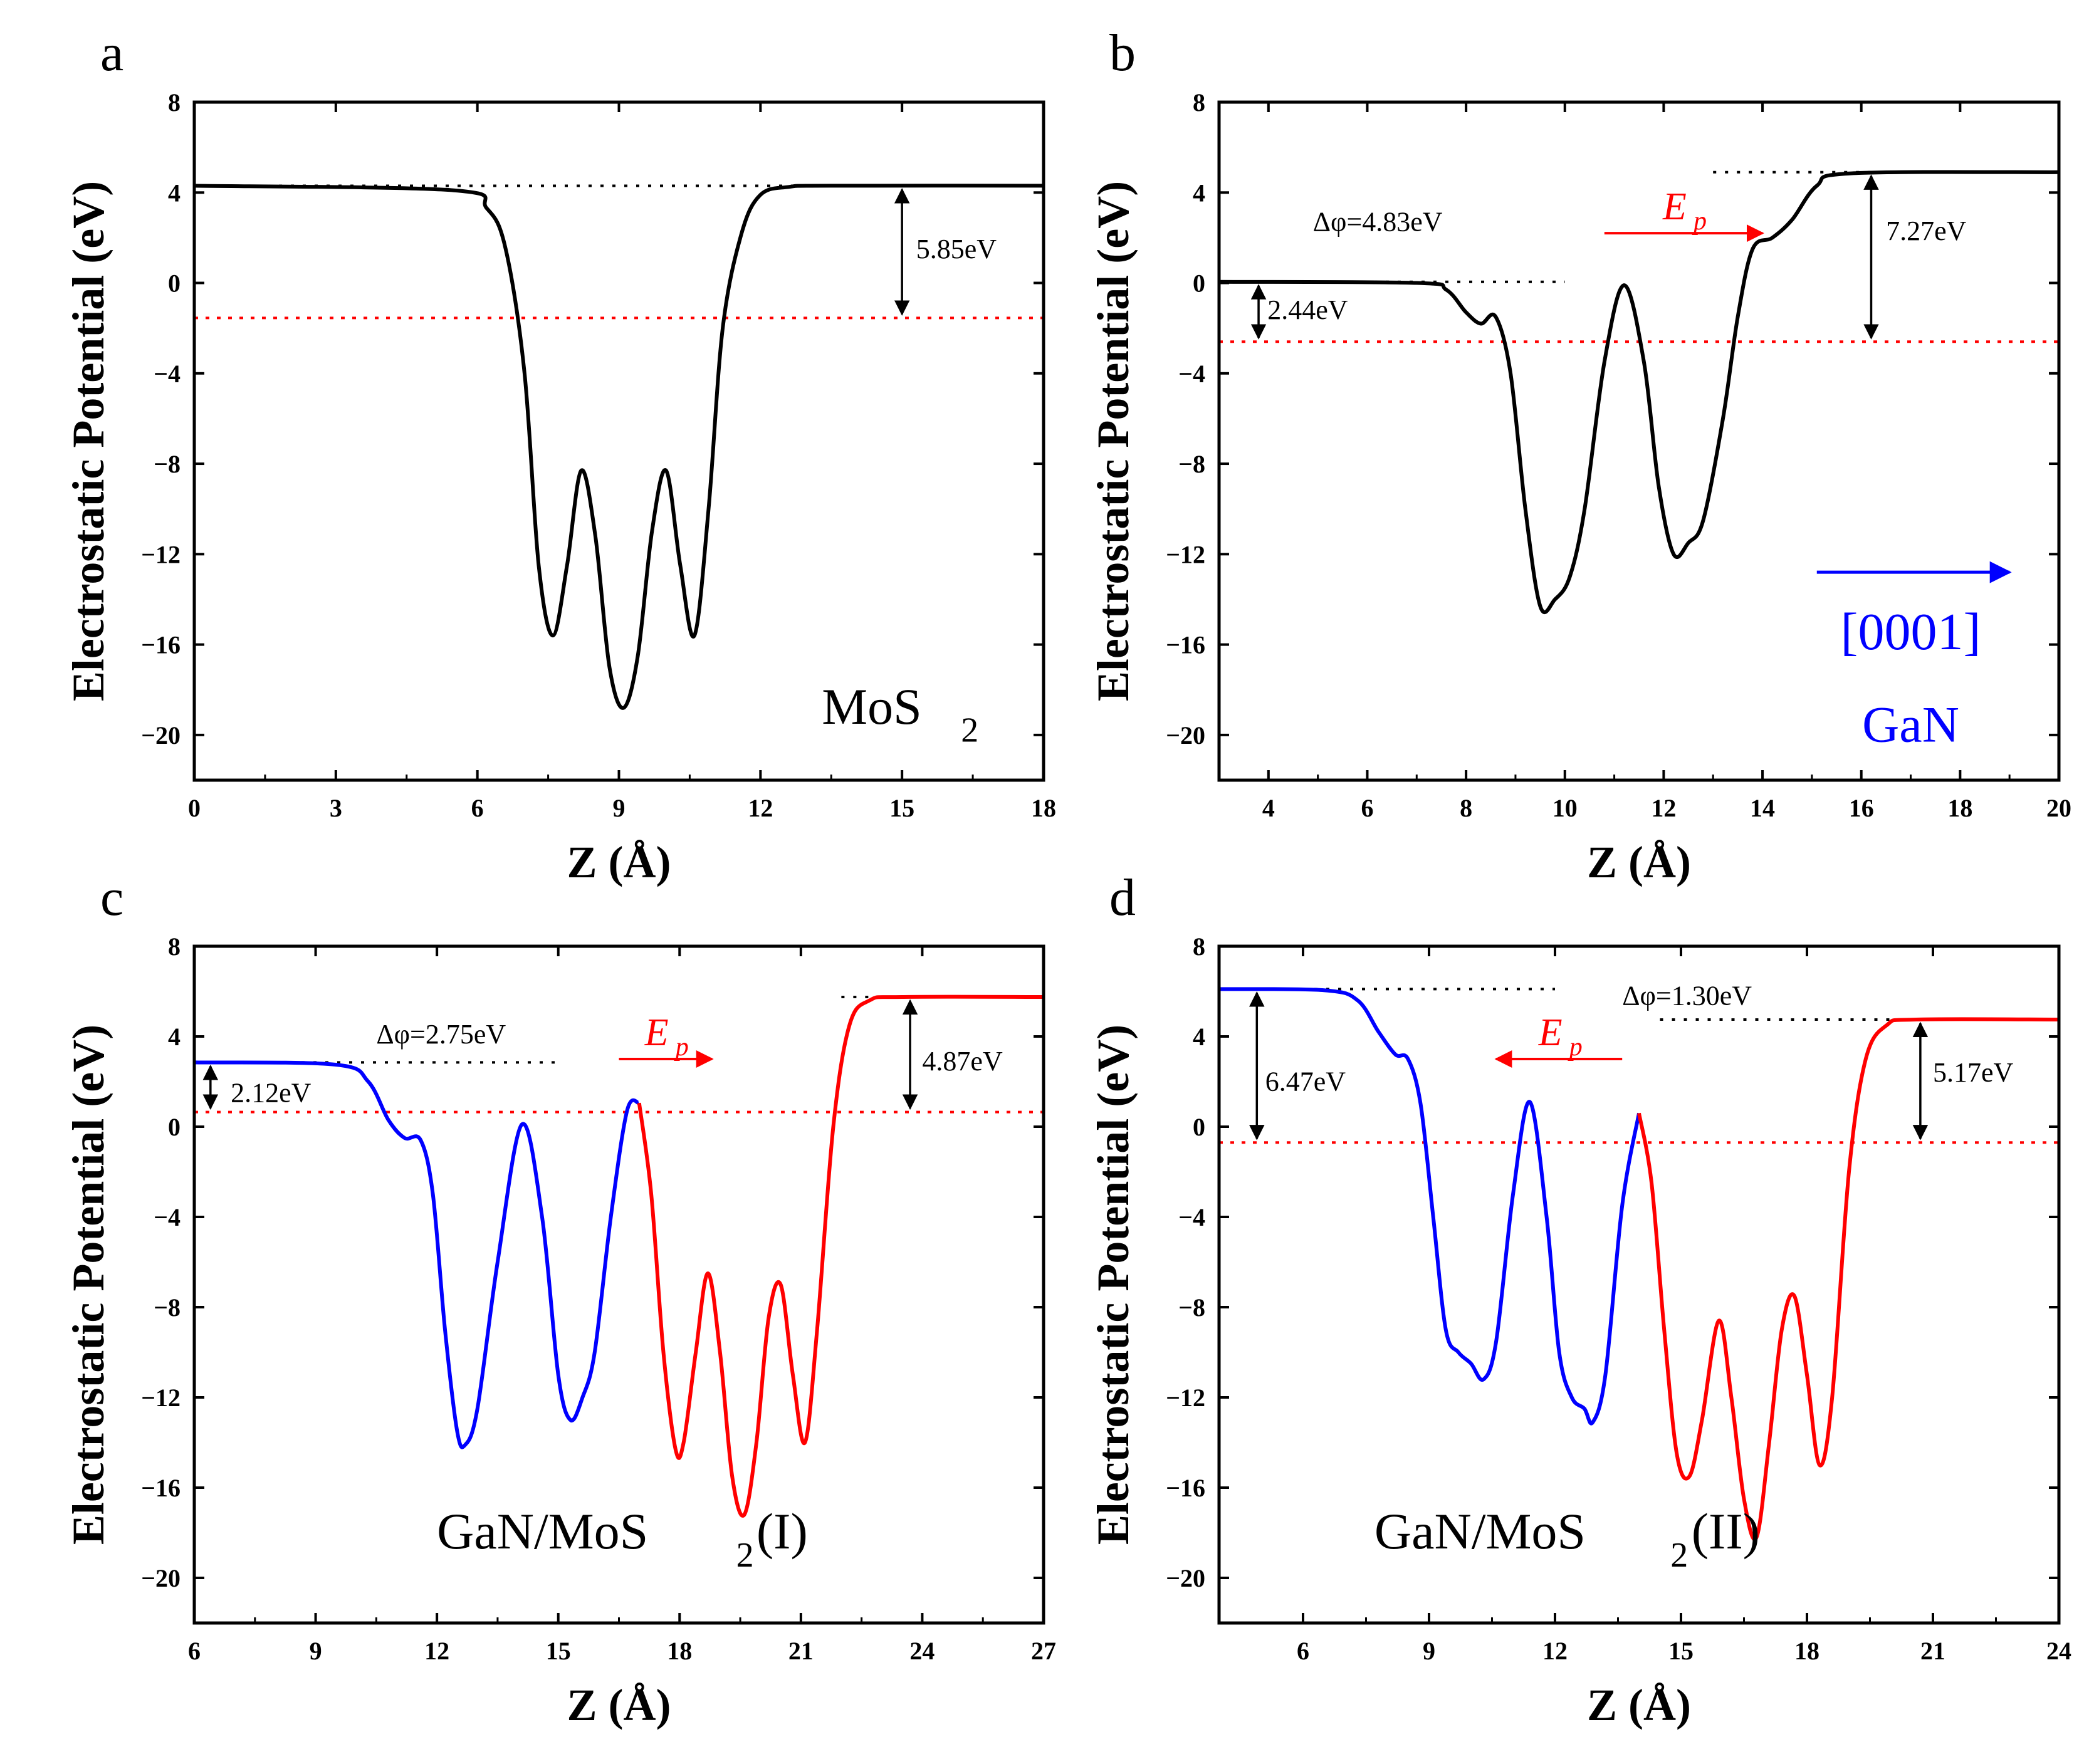  Describe the element at coordinates (88, 1285) in the screenshot. I see `y-axis-title-c: Electrostatic Potential (eV)` at that location.